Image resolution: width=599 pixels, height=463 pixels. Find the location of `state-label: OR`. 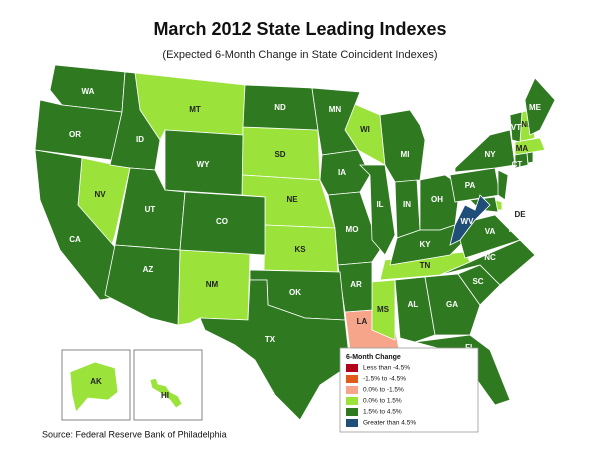

state-label: OR is located at coordinates (75, 134).